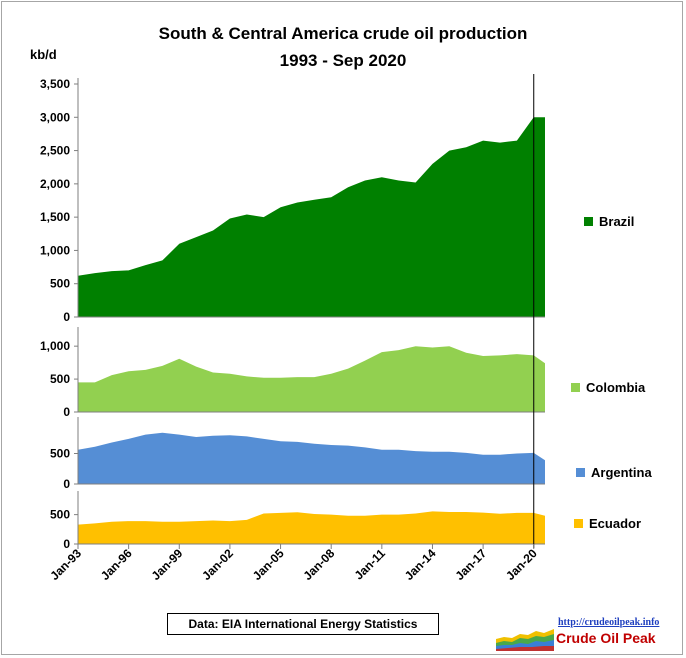 The width and height of the screenshot is (686, 658). What do you see at coordinates (616, 387) in the screenshot?
I see `legend-label-colombia: Colombia` at bounding box center [616, 387].